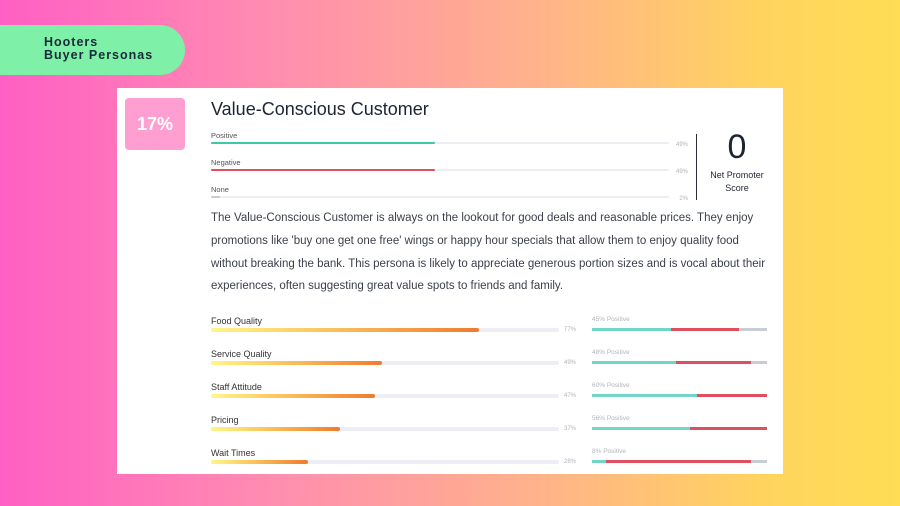  I want to click on metric-label: Staff Attitude, so click(236, 387).